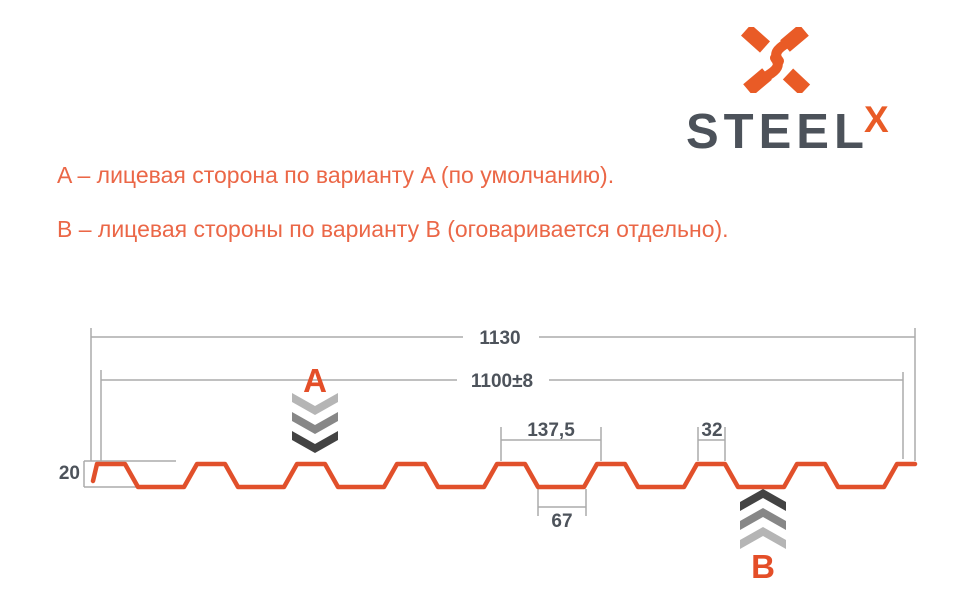  What do you see at coordinates (876, 119) in the screenshot?
I see `brand-name-x: X` at bounding box center [876, 119].